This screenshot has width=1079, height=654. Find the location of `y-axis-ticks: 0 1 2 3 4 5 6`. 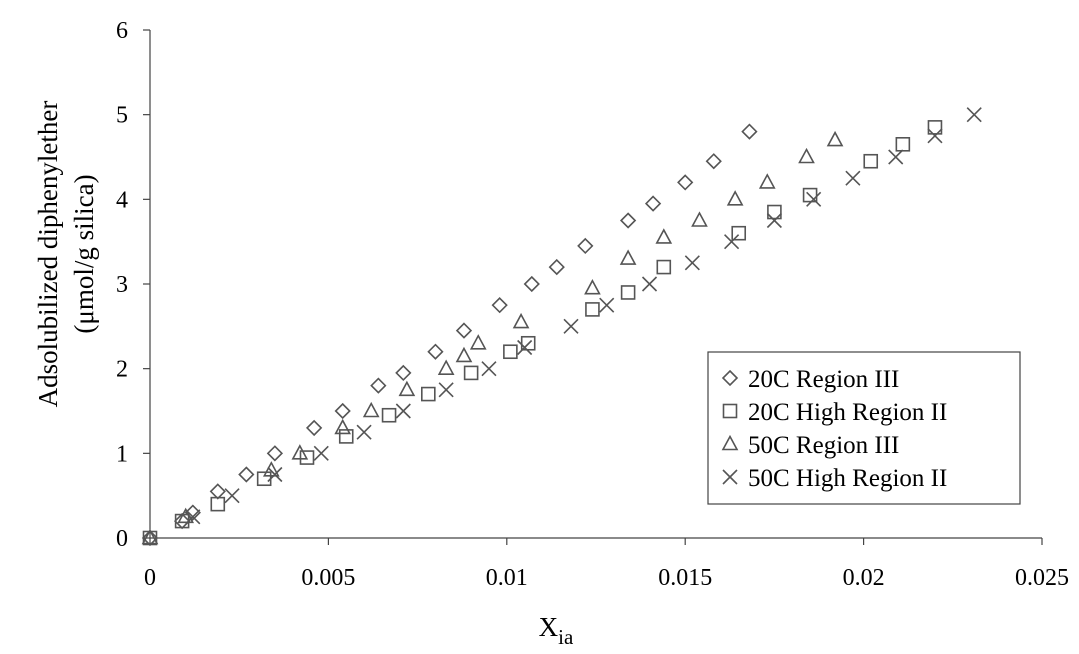

y-axis-ticks: 0 1 2 3 4 5 6 is located at coordinates (133, 285).